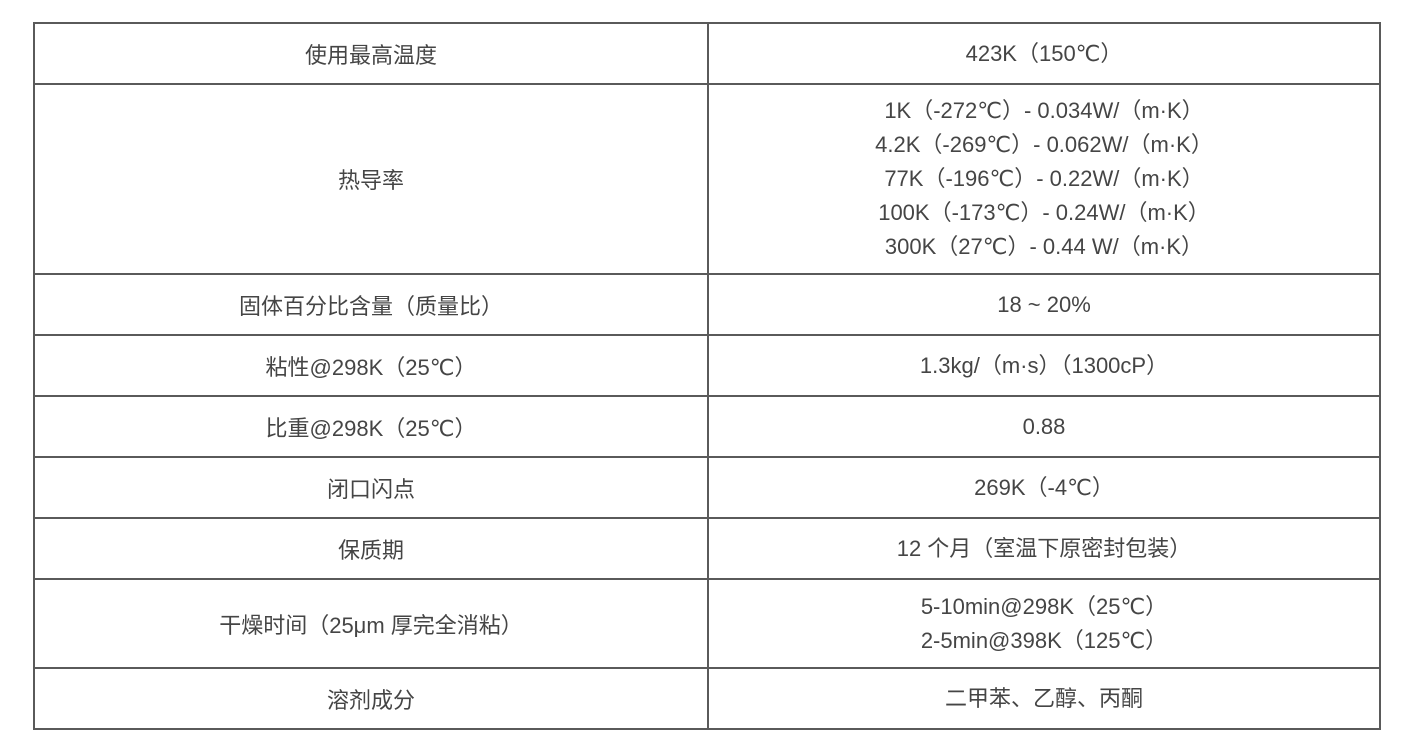 The height and width of the screenshot is (743, 1401). What do you see at coordinates (1044, 246) in the screenshot?
I see `value-line: 300K（27℃）- 0.44 W/（m·K）` at bounding box center [1044, 246].